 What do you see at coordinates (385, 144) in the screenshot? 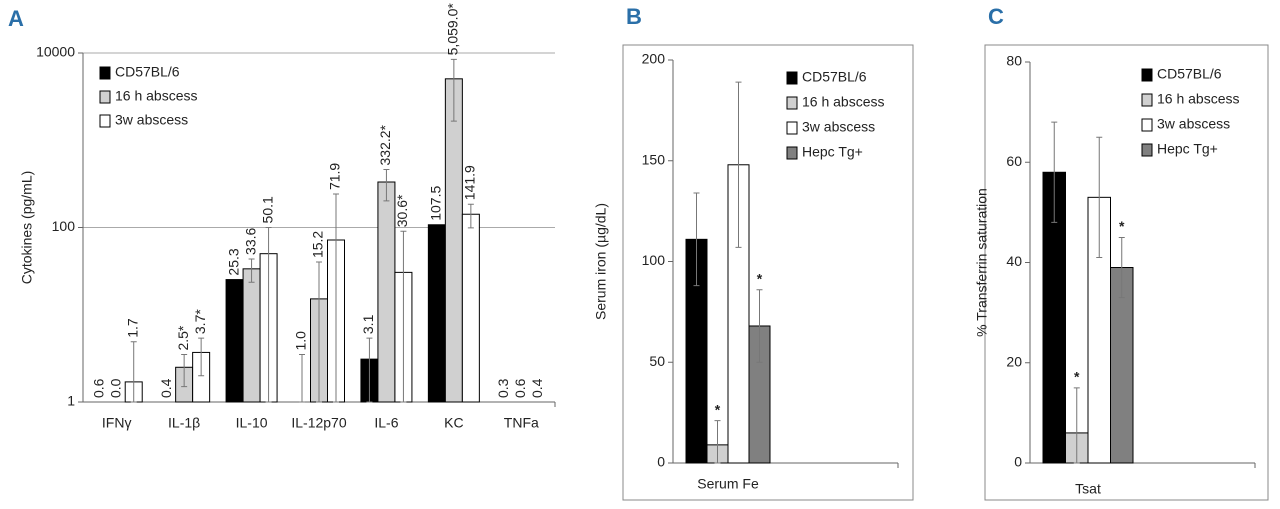
I see `value-label: 332.2*` at bounding box center [385, 144].